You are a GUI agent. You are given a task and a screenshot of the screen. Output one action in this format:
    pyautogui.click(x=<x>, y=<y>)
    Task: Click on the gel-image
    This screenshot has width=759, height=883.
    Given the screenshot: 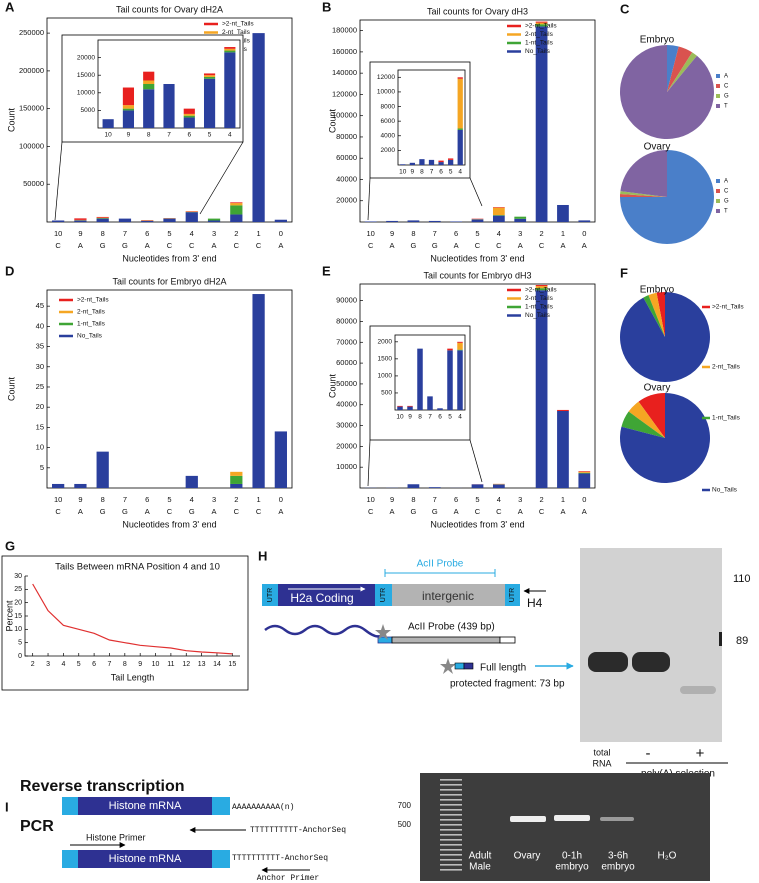 What is the action you would take?
    pyautogui.click(x=651, y=645)
    